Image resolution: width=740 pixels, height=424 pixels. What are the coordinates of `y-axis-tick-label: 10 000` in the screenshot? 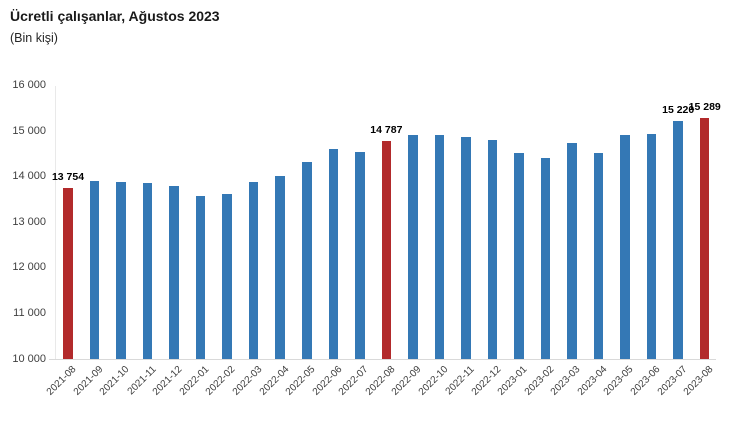 It's located at (29, 358).